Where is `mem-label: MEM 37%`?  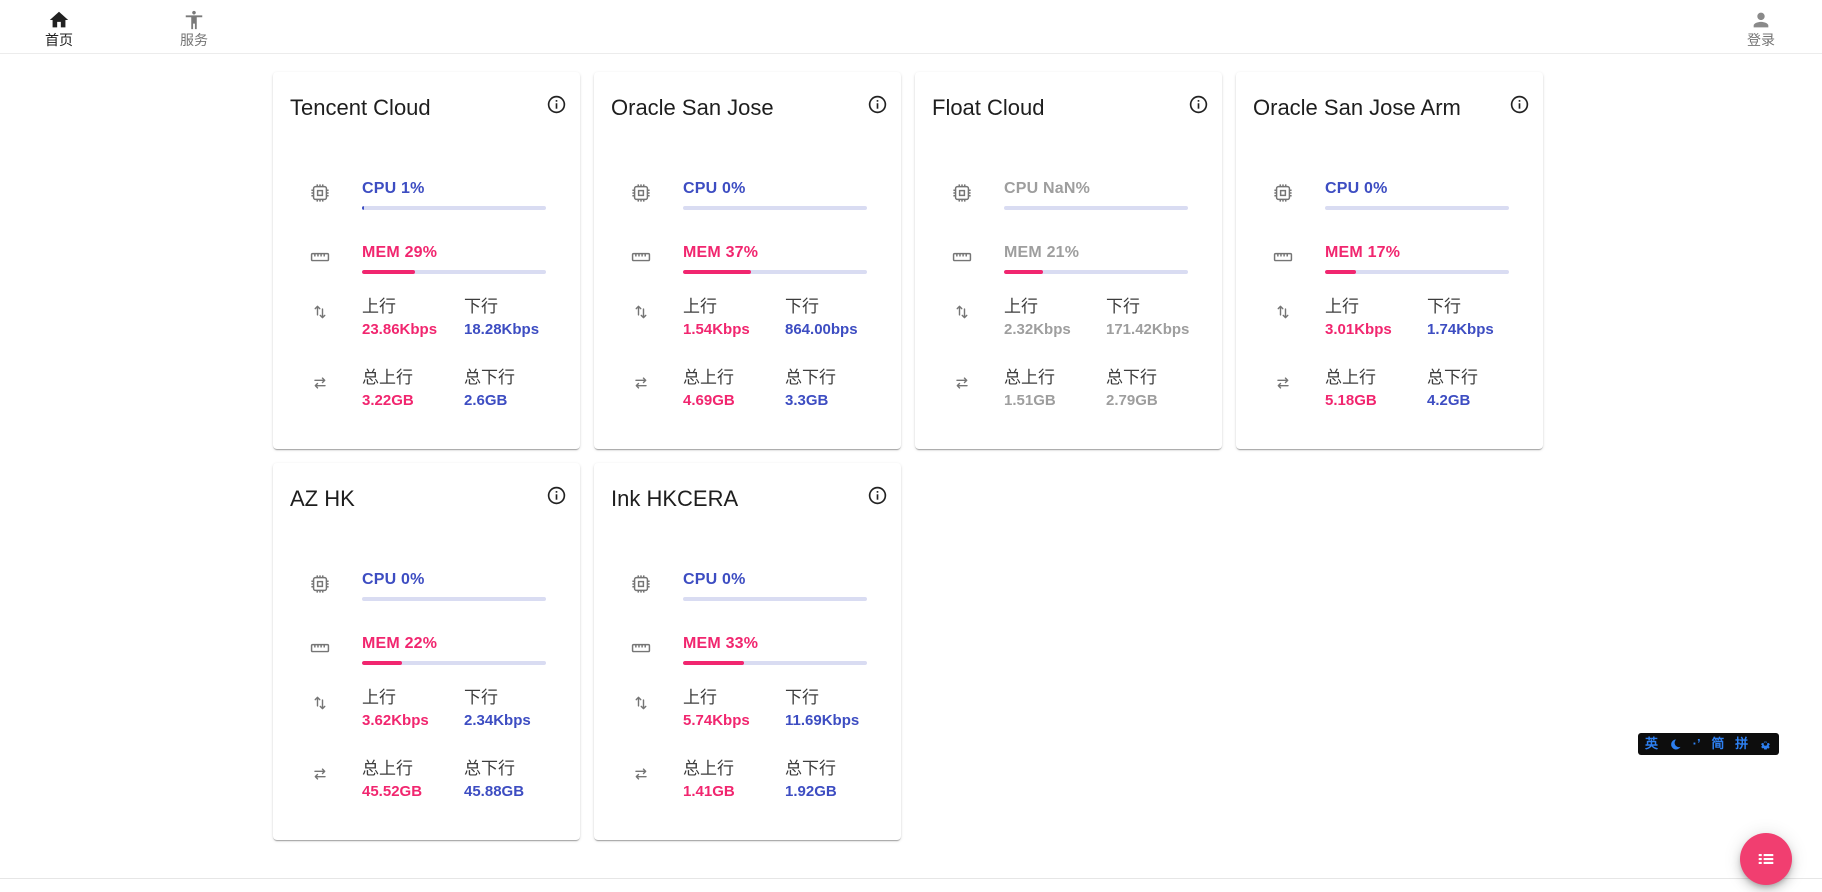
mem-label: MEM 37% is located at coordinates (721, 252).